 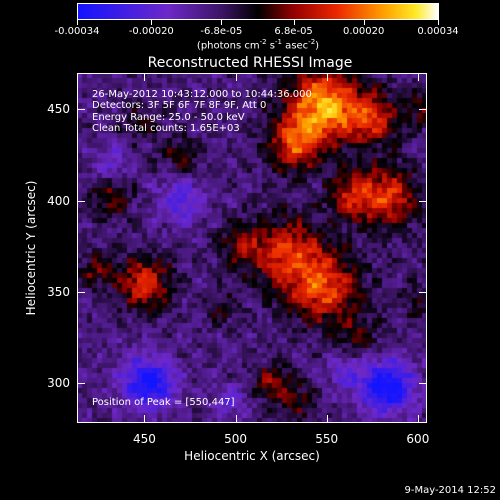 I want to click on detectors-annotation: Detectors: 3F 5F 6F 7F 8F 9F, Att 0, so click(x=179, y=105).